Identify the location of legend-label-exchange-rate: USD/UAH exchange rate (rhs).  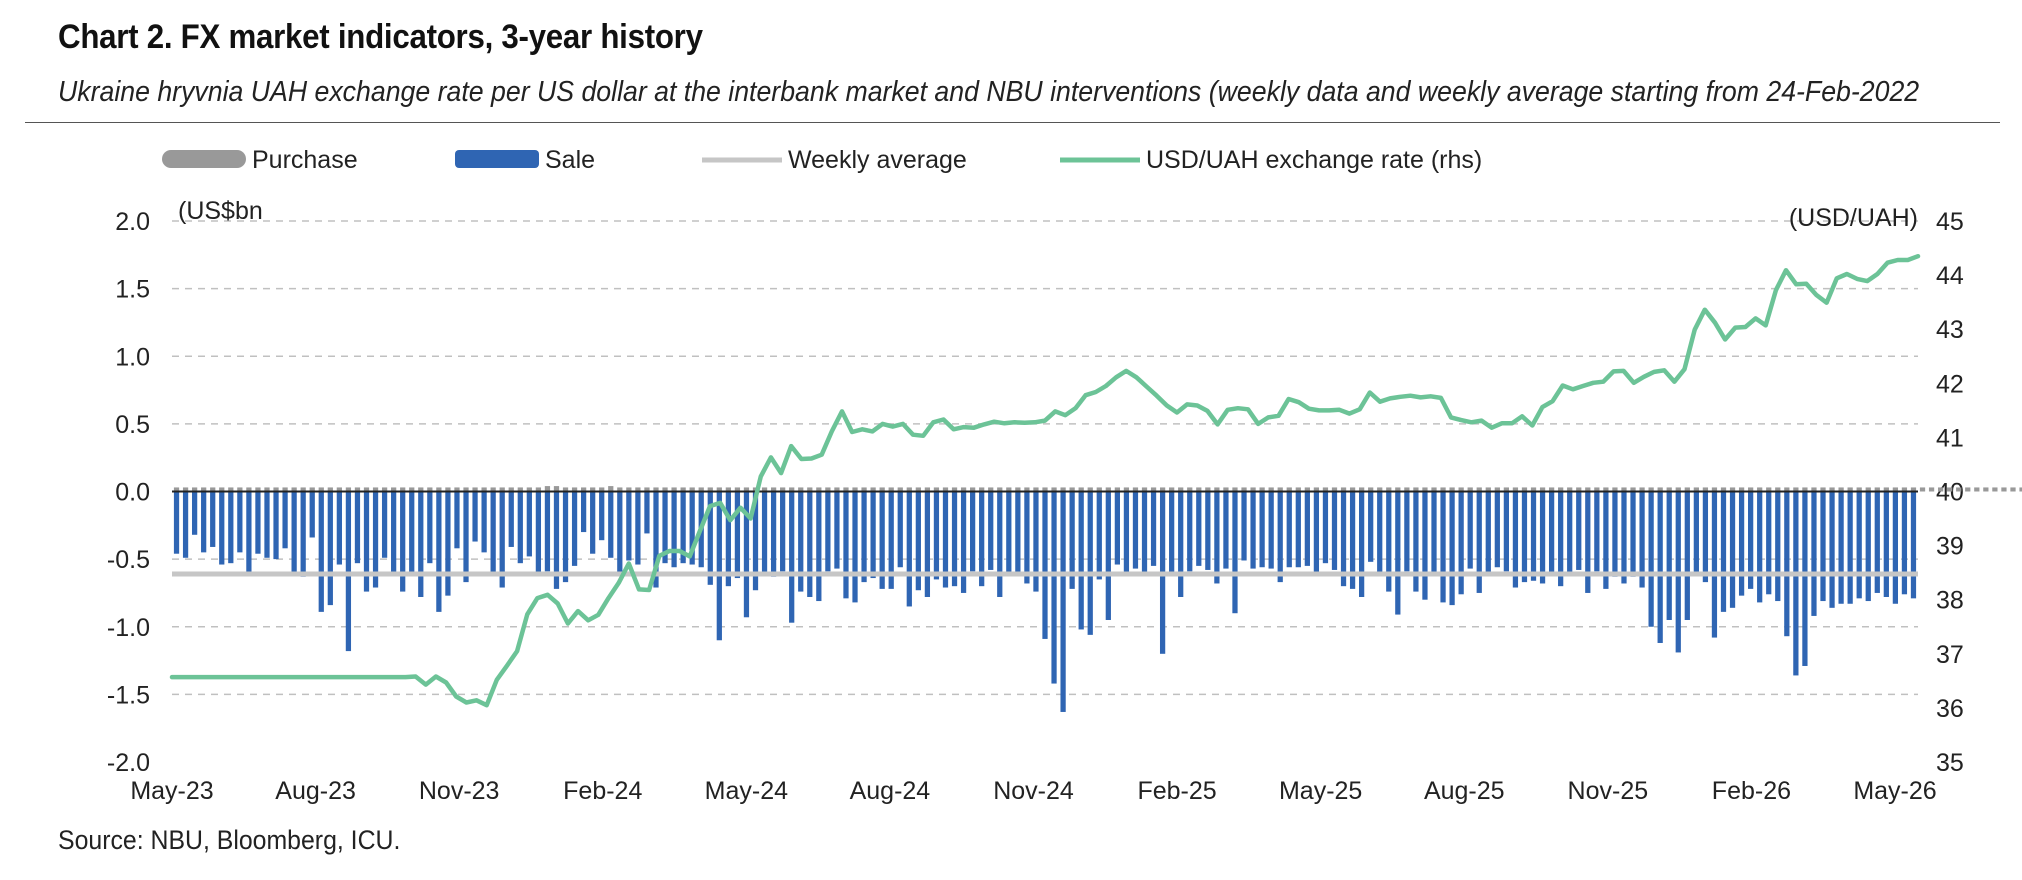
(1314, 160).